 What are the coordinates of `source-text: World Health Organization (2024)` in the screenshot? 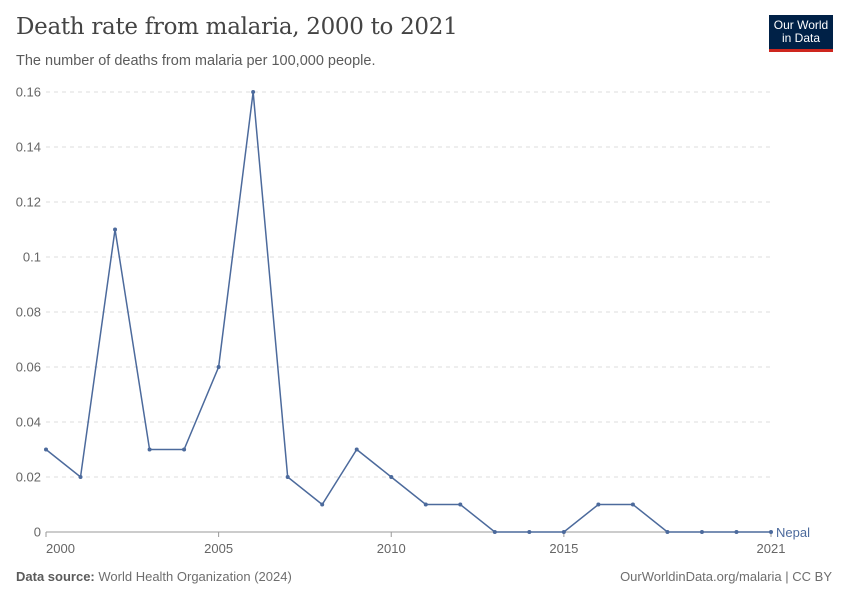 It's located at (195, 576).